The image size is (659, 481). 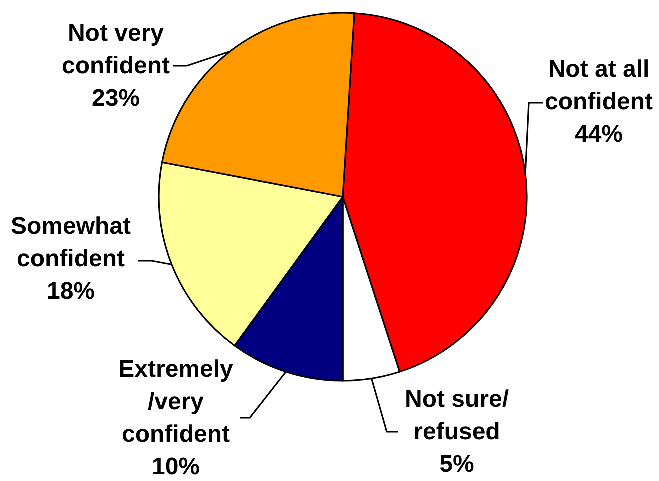 I want to click on data-label: 44%, so click(x=599, y=134).